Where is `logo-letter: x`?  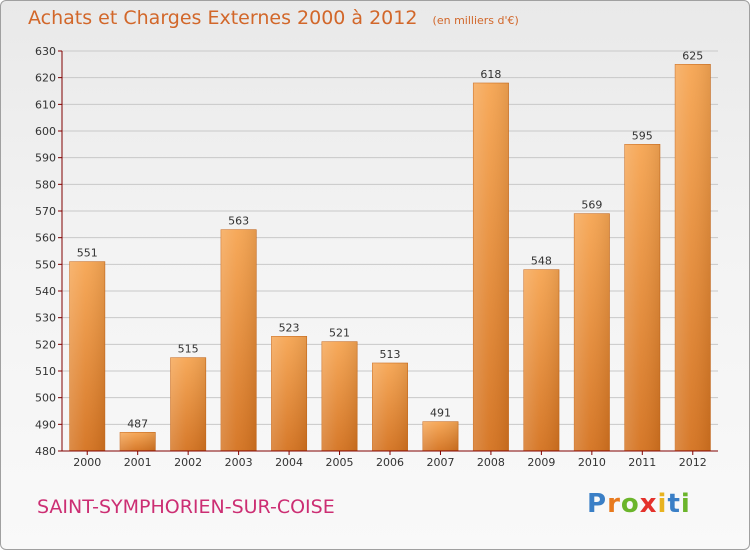
logo-letter: x is located at coordinates (648, 504).